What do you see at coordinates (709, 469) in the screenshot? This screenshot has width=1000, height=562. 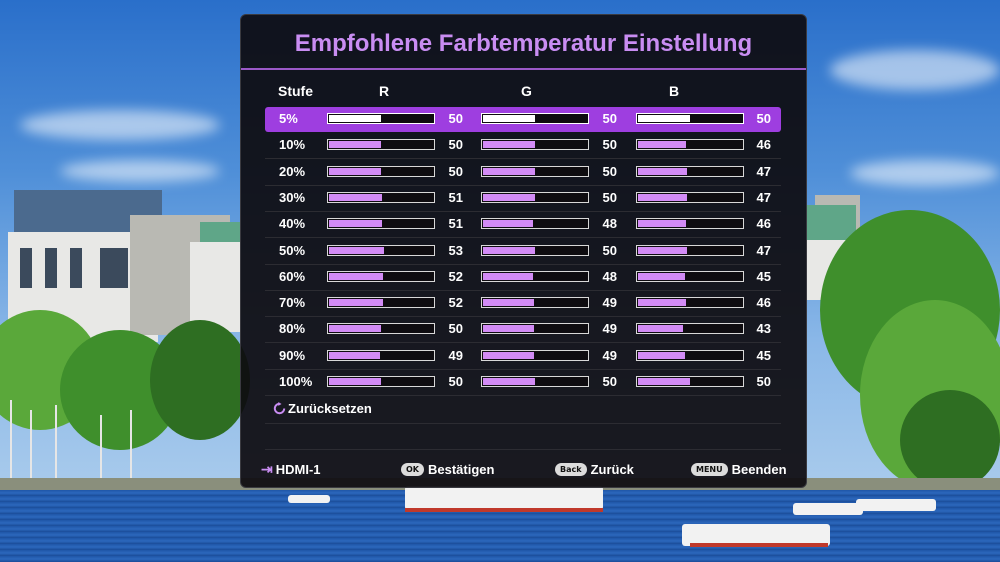 I see `menu-key-icon: MENU` at bounding box center [709, 469].